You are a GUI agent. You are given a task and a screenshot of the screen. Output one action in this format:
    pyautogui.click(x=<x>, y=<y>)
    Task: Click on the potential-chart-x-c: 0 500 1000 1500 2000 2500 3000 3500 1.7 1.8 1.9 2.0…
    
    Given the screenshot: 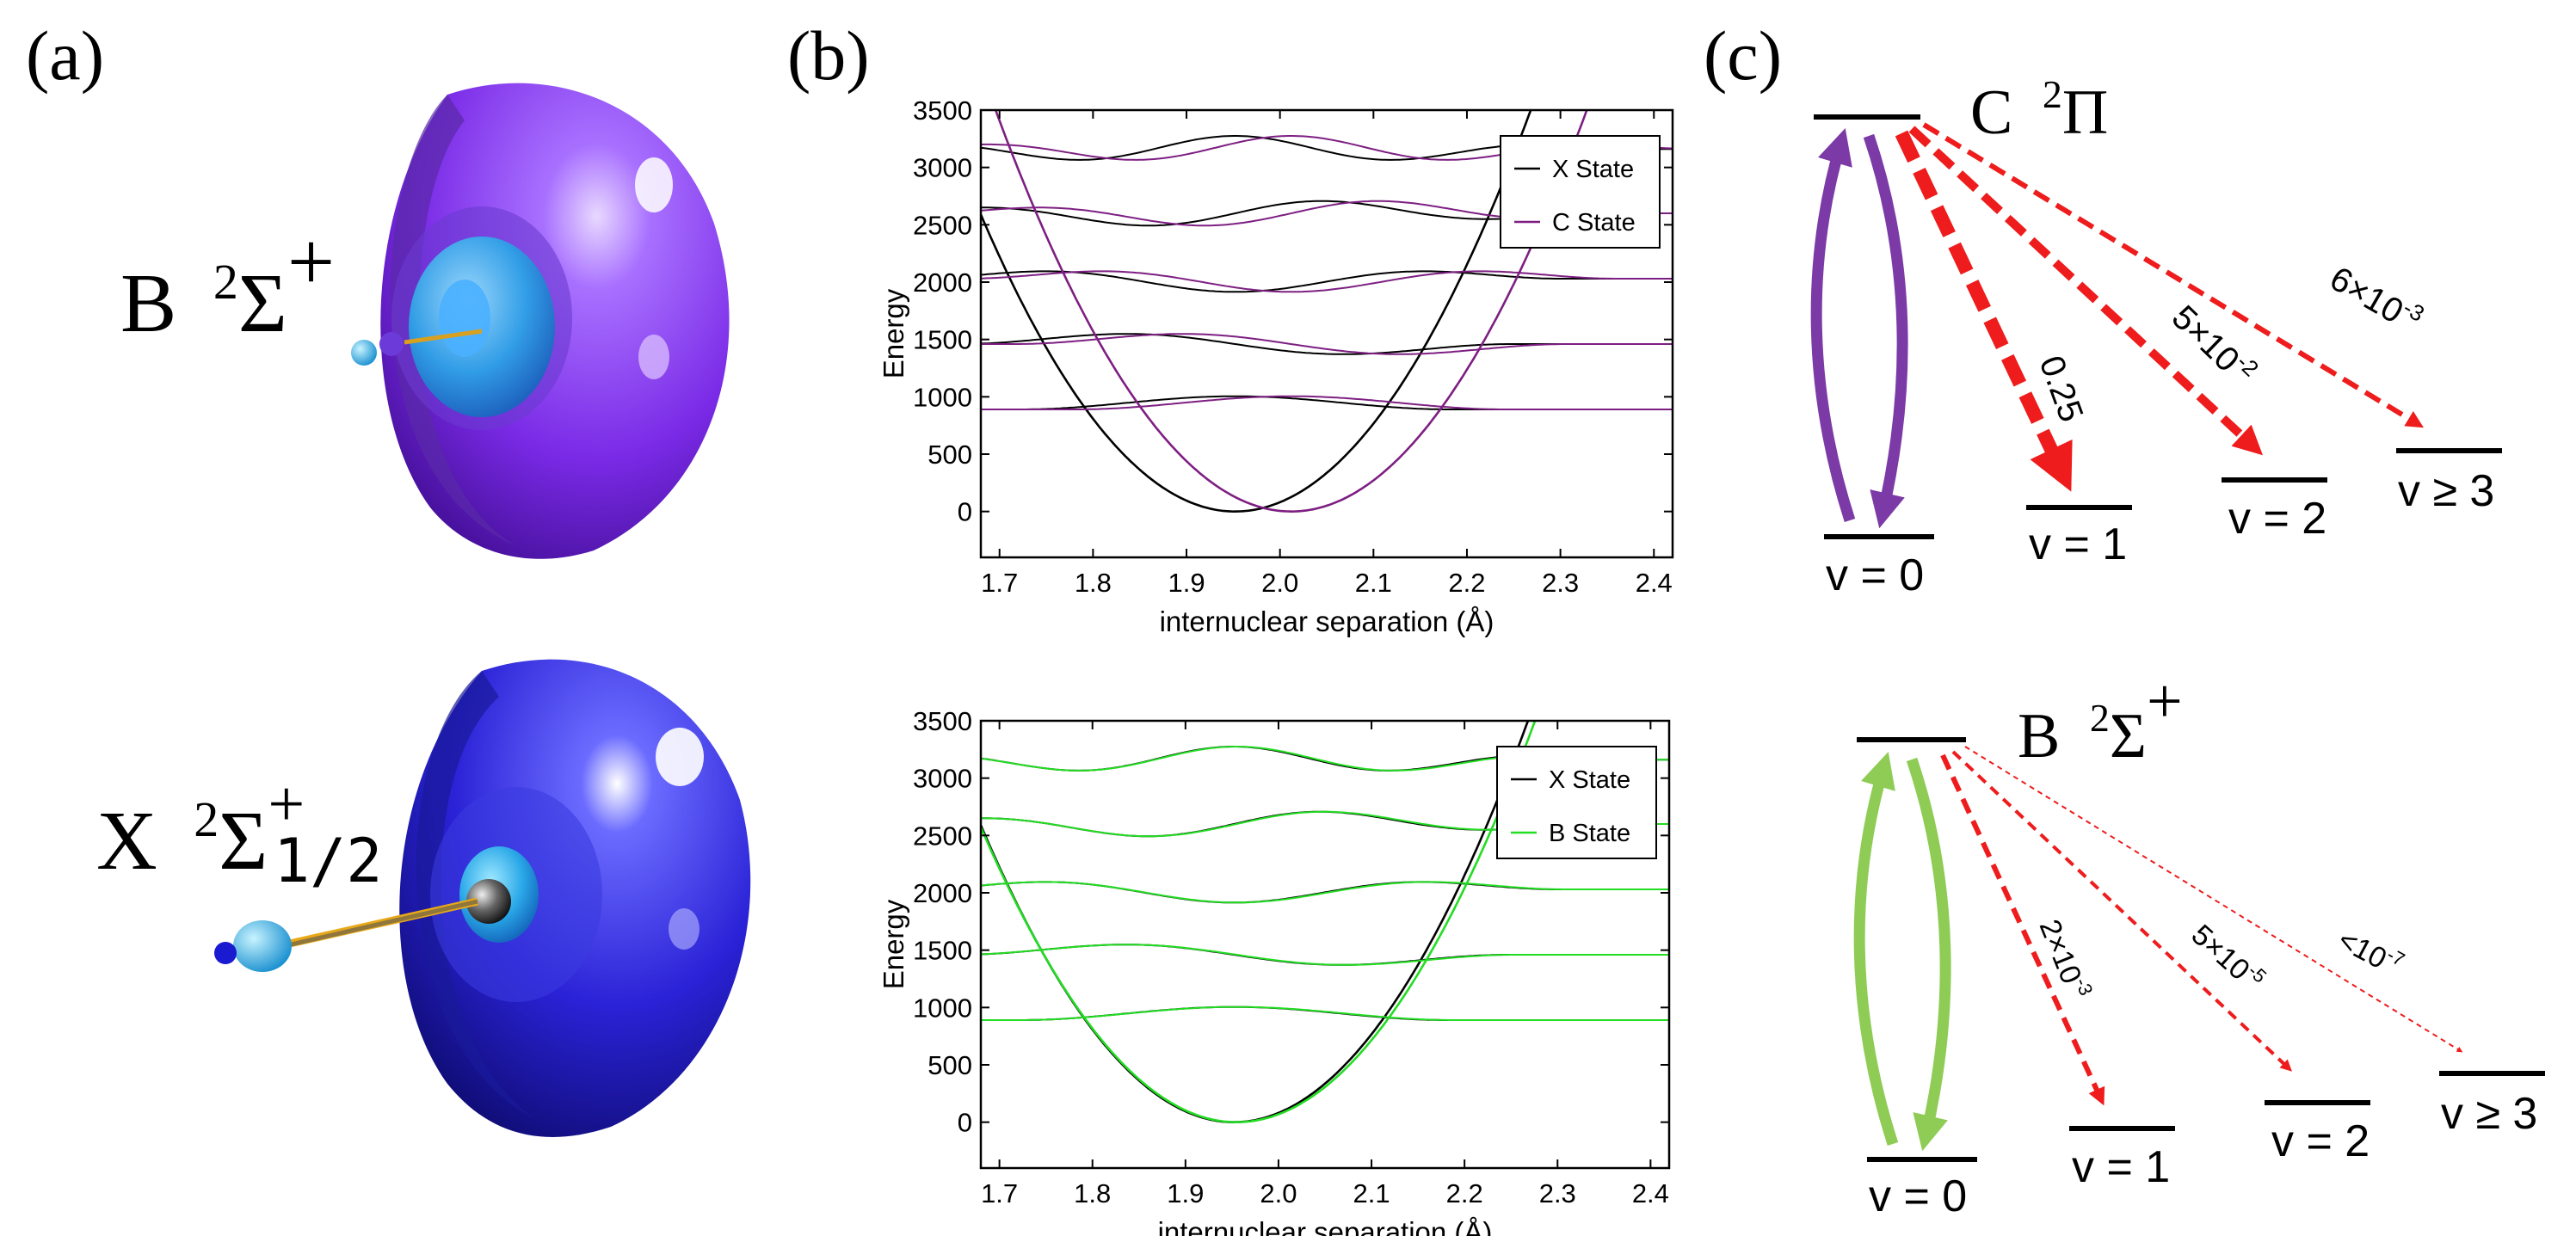 What is the action you would take?
    pyautogui.click(x=1276, y=366)
    